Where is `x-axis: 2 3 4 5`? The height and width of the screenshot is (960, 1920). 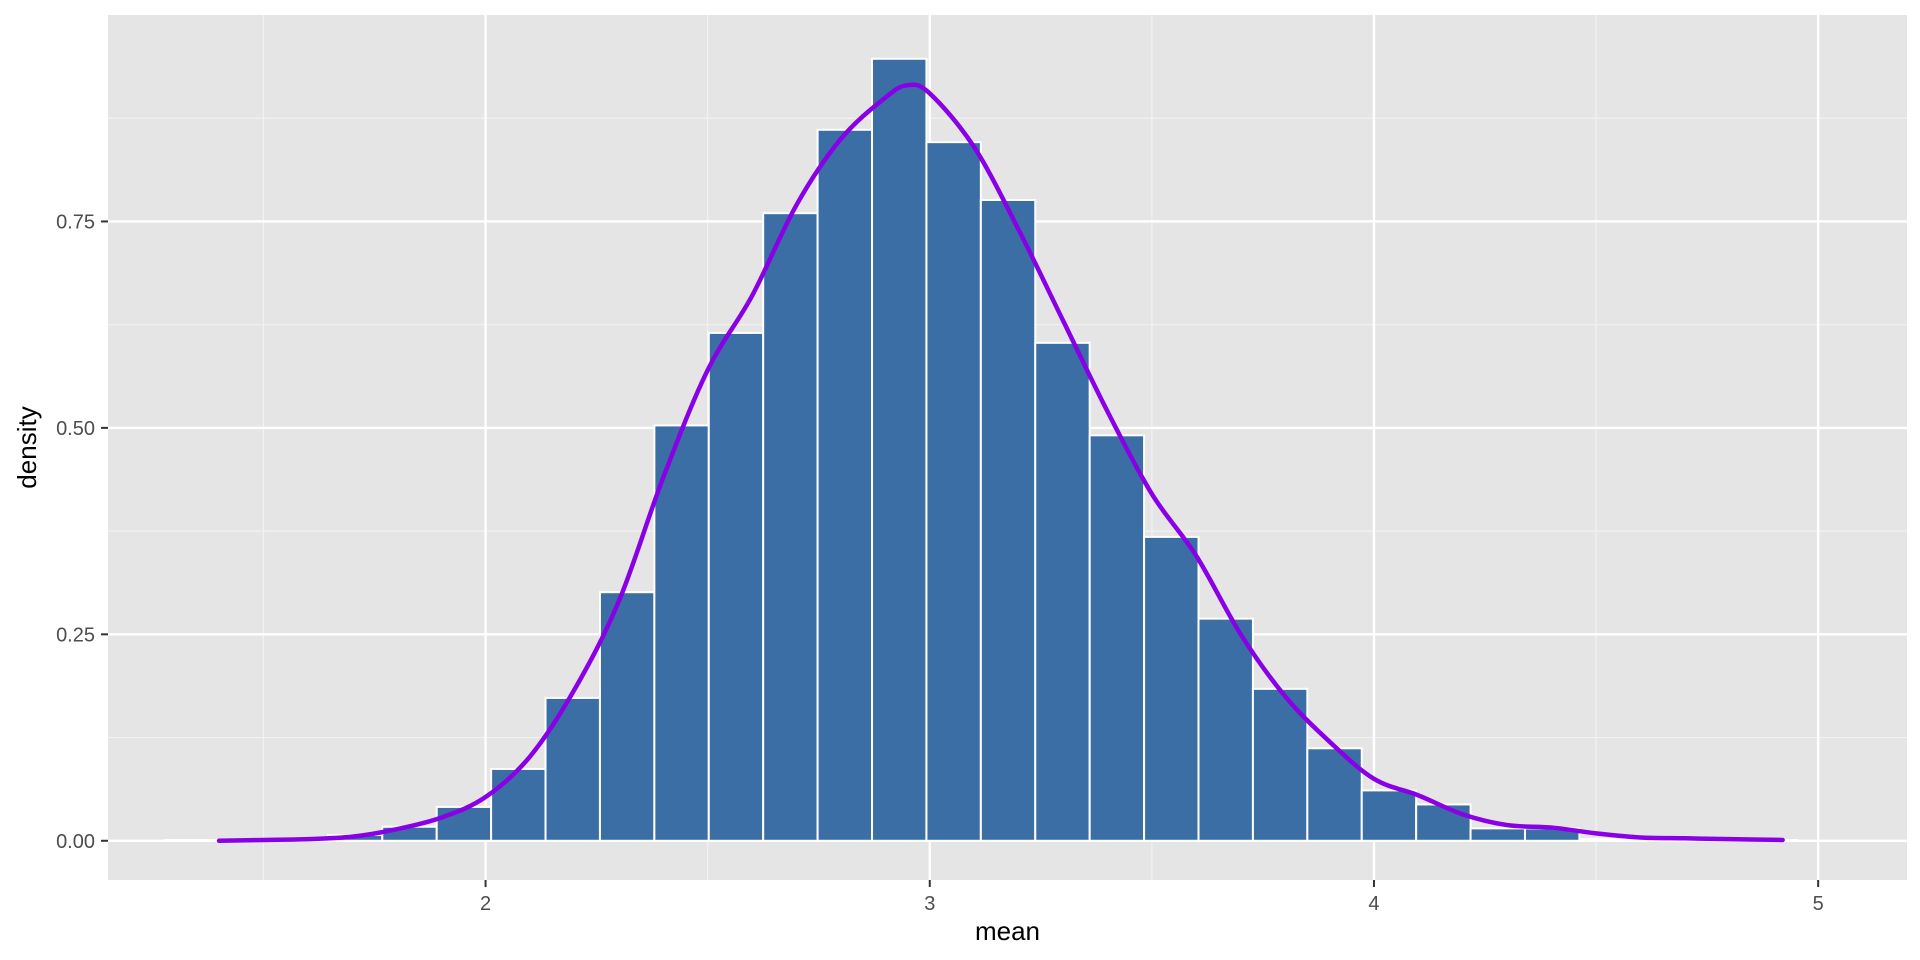
x-axis: 2 3 4 5 is located at coordinates (1152, 897).